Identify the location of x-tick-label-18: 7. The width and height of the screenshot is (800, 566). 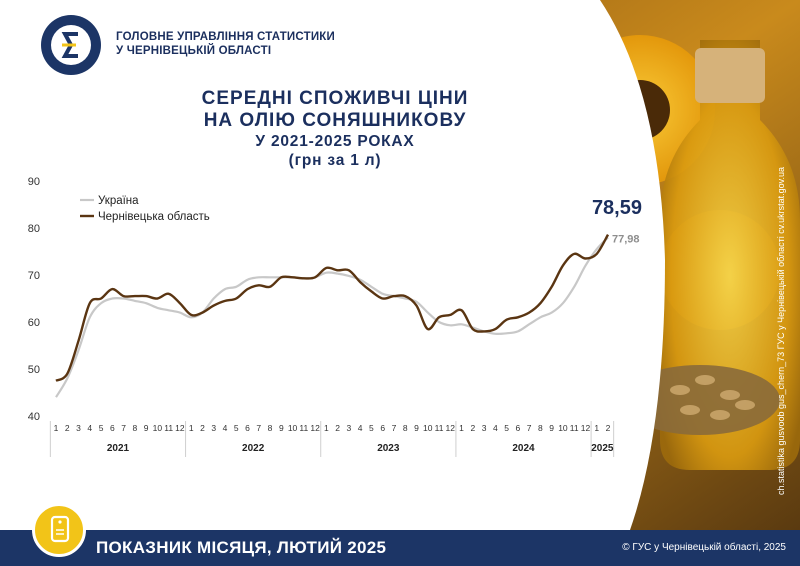
(258, 428).